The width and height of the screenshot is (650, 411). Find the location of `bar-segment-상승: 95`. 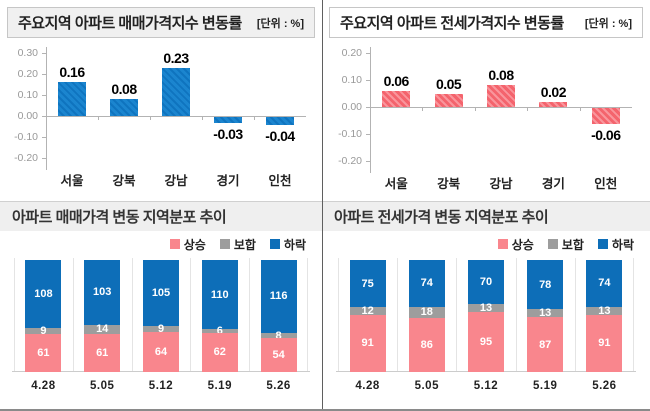

bar-segment-상승: 95 is located at coordinates (486, 342).